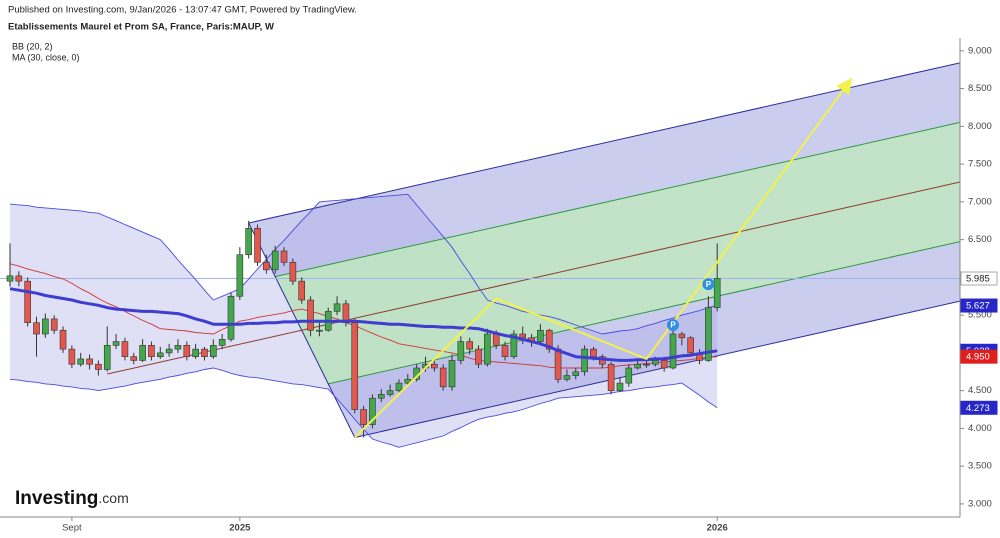  I want to click on logo-name: Investing, so click(56, 498).